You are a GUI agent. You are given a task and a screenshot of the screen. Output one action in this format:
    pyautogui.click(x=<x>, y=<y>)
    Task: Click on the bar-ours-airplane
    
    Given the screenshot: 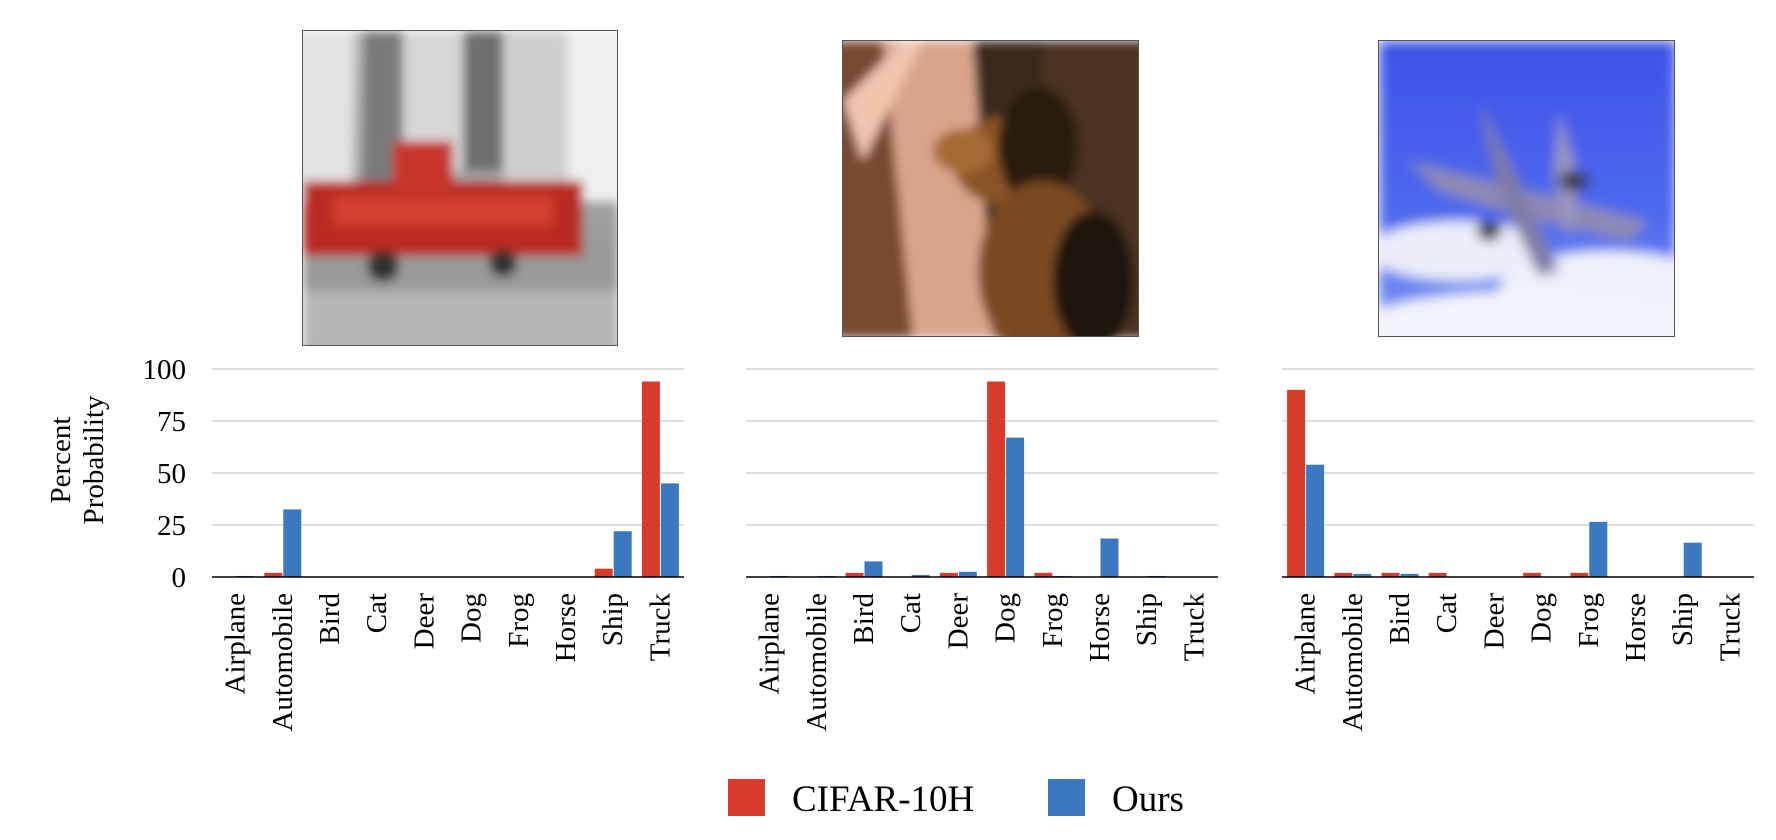 What is the action you would take?
    pyautogui.click(x=1315, y=520)
    